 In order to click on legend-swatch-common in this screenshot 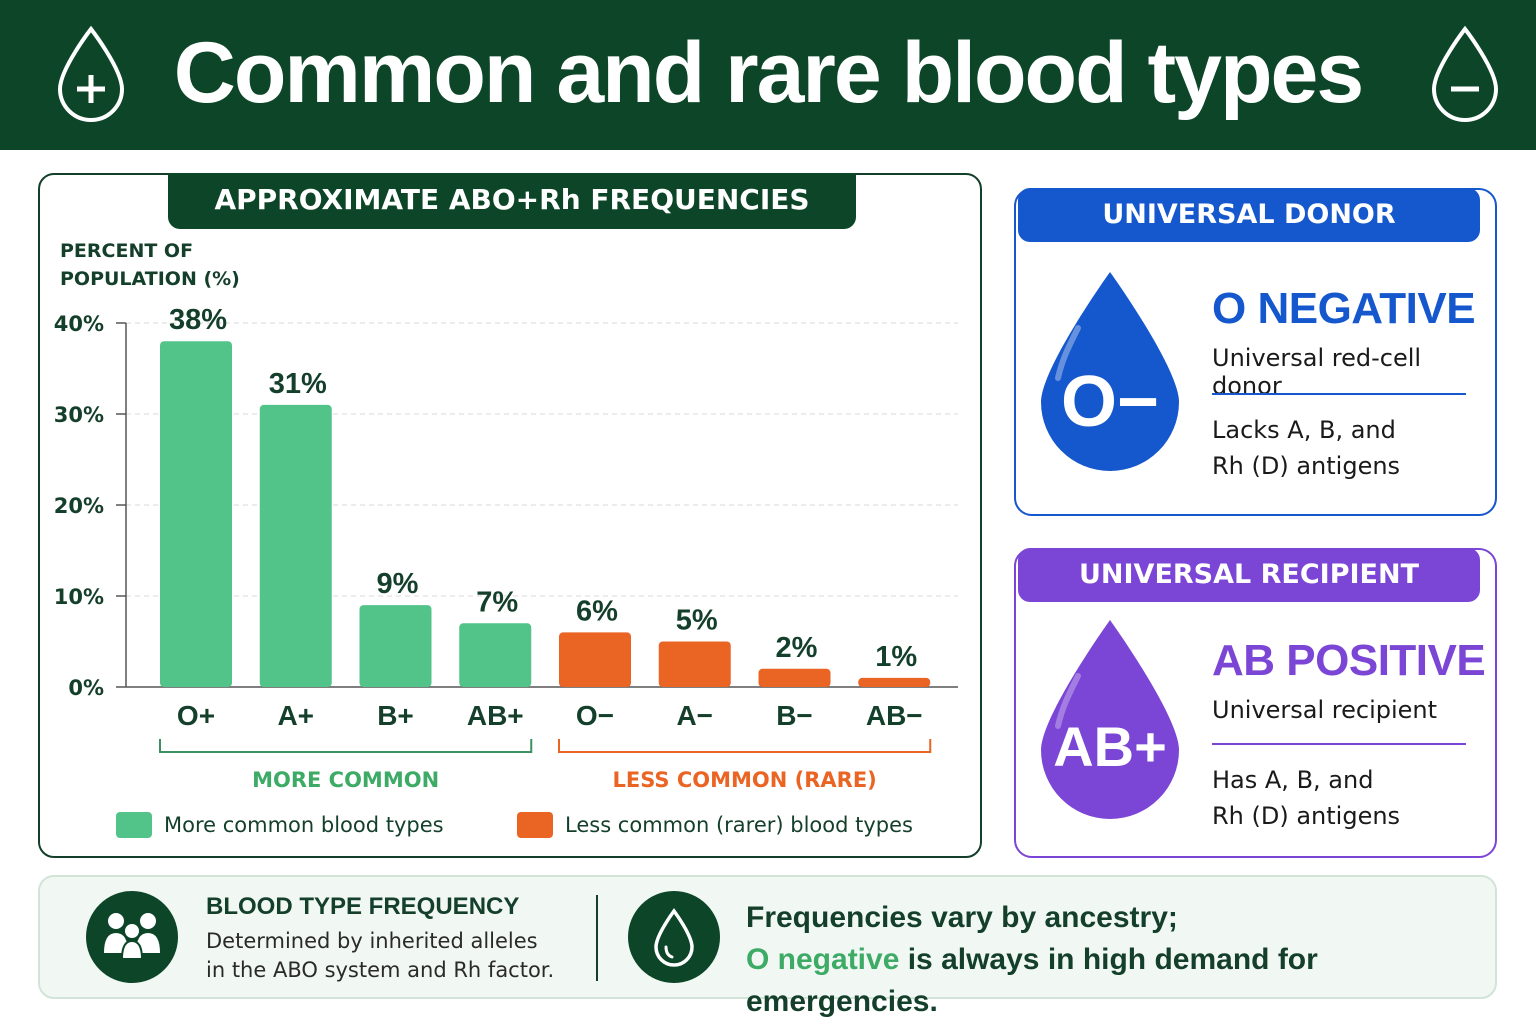, I will do `click(134, 825)`.